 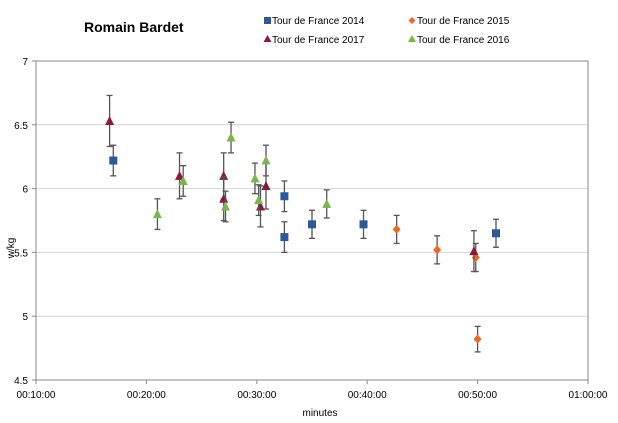 I want to click on y-tick-label: 4.5, so click(x=21, y=381).